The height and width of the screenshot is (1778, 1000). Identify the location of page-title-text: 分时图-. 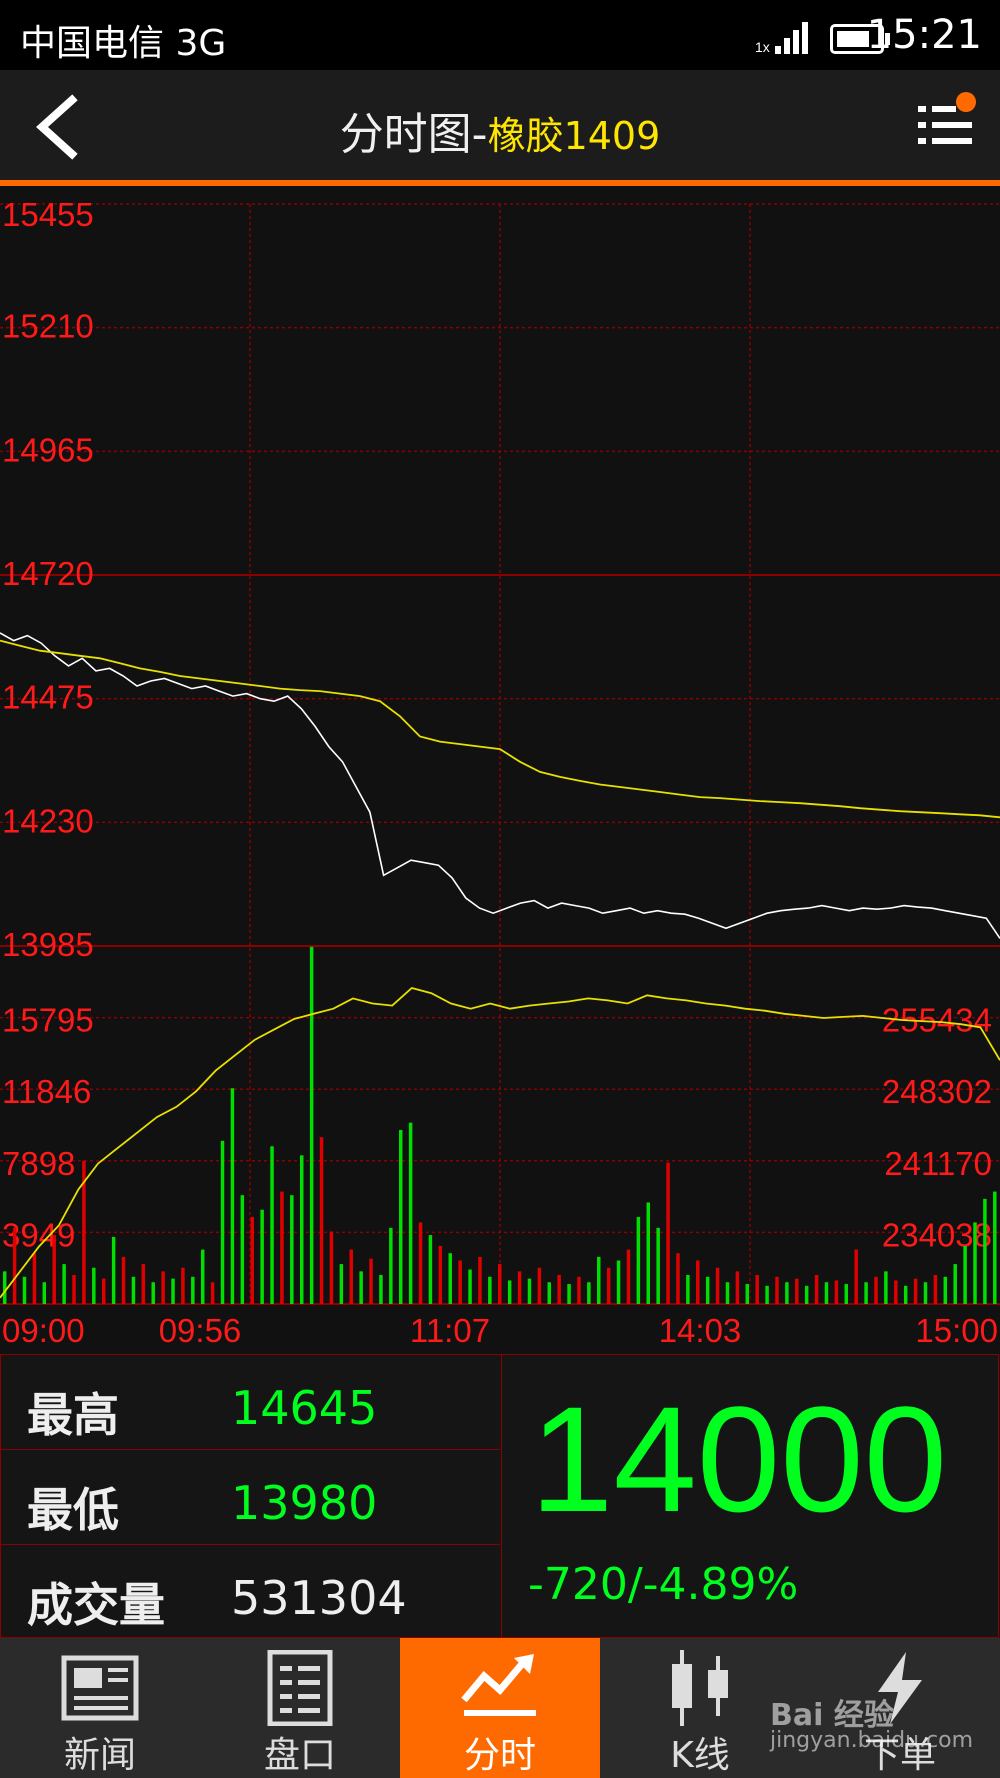
(413, 134).